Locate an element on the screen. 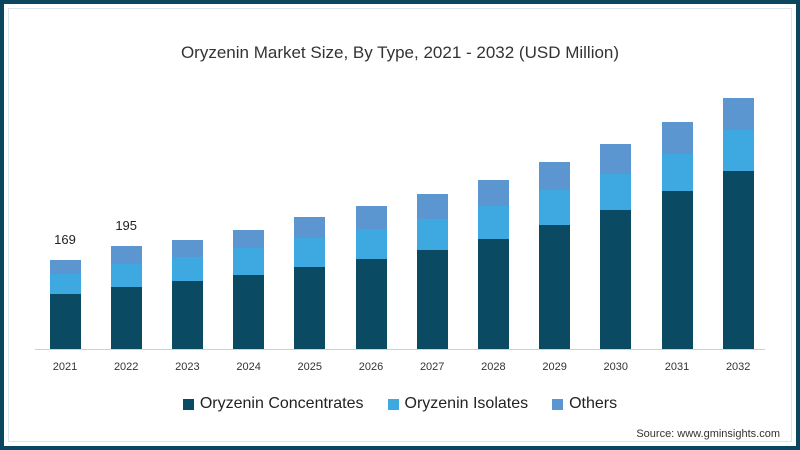  bar-2023 is located at coordinates (187, 294).